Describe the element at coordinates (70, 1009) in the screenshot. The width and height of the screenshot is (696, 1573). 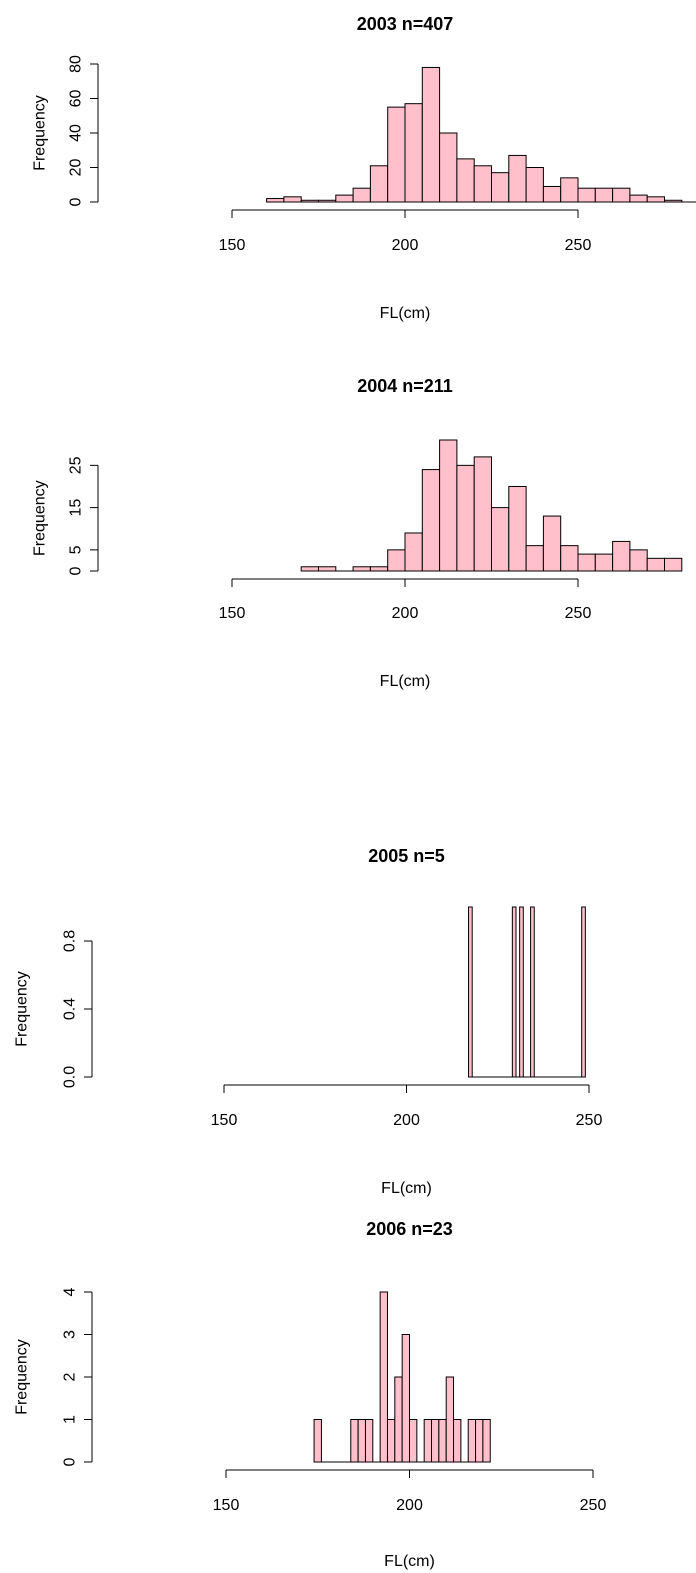
I see `y-tick-label: 0.4` at that location.